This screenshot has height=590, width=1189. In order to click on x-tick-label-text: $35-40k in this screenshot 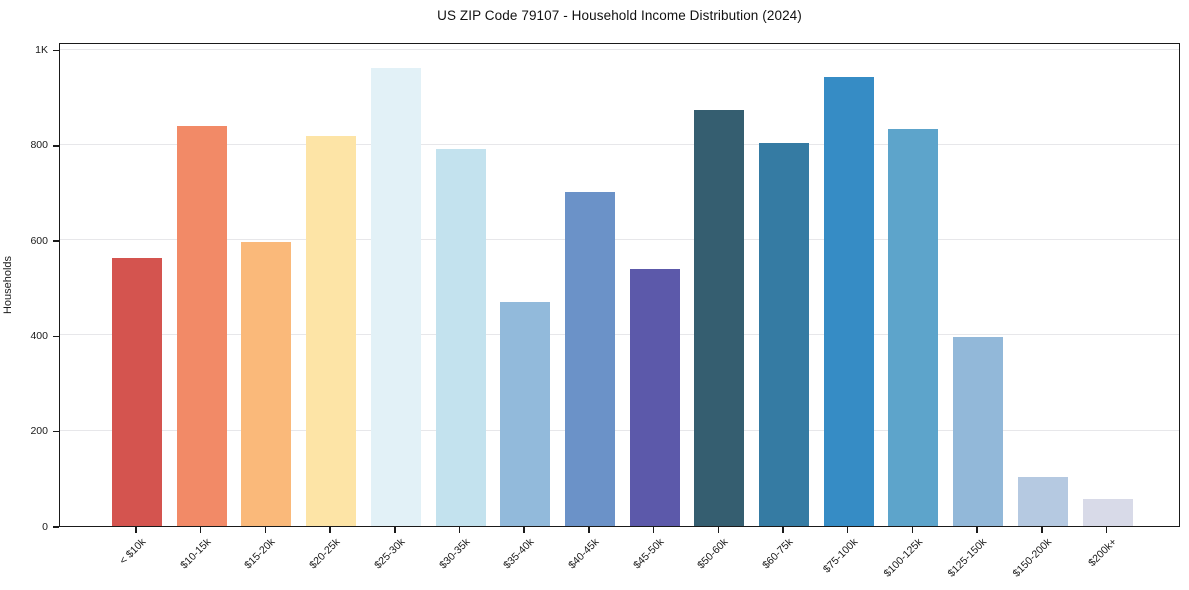, I will do `click(519, 554)`.